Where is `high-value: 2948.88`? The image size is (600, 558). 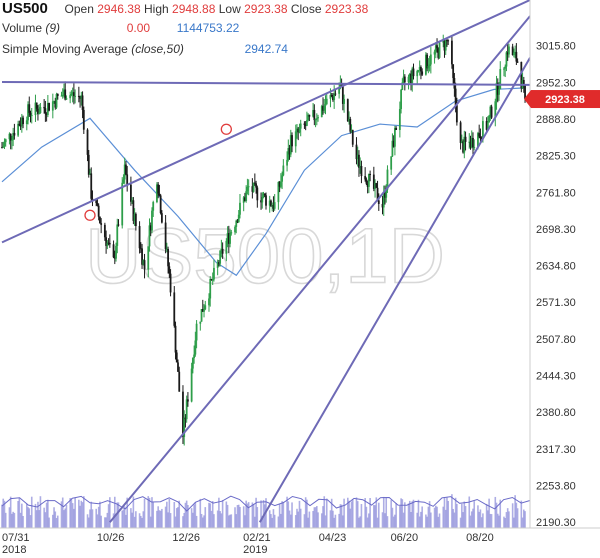 high-value: 2948.88 is located at coordinates (194, 9).